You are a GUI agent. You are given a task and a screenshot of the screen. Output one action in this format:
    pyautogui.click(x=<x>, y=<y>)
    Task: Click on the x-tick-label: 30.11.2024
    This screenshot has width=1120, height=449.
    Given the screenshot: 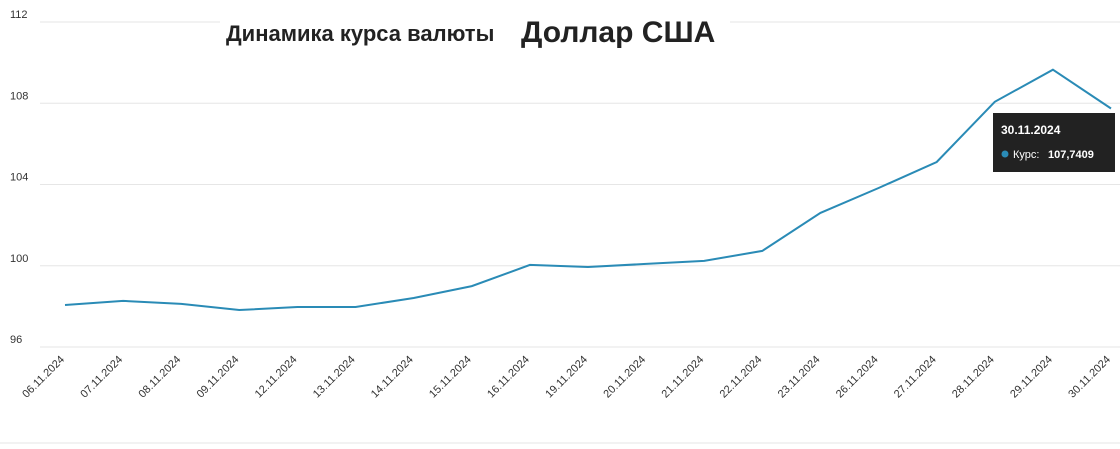 What is the action you would take?
    pyautogui.click(x=1089, y=377)
    